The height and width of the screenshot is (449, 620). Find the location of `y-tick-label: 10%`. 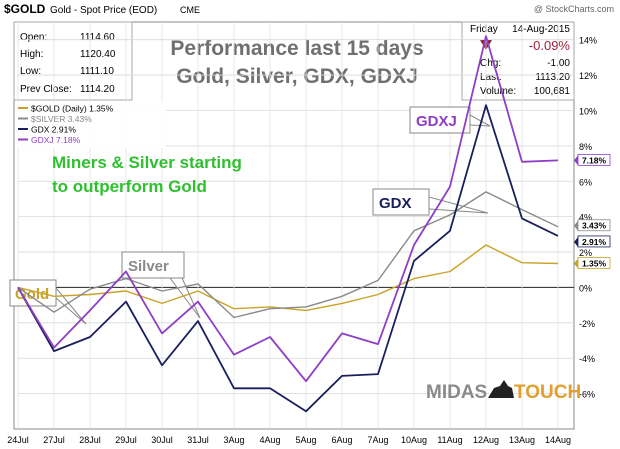

y-tick-label: 10% is located at coordinates (588, 111).